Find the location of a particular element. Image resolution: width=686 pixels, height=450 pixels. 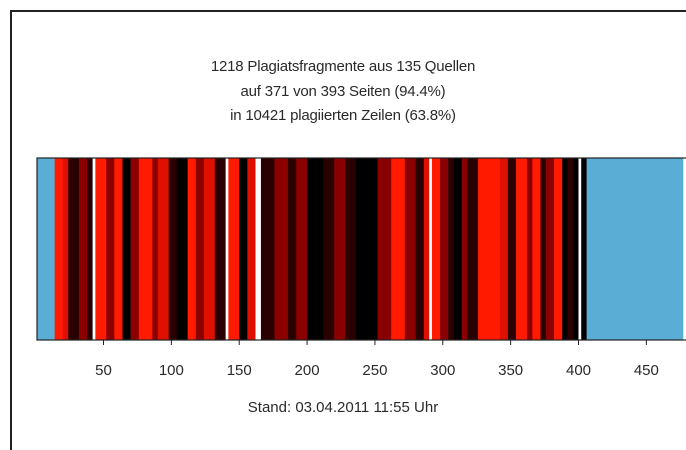

chart-title-lines: in 10421 plagiierten Zeilen (63.8%) is located at coordinates (343, 115).